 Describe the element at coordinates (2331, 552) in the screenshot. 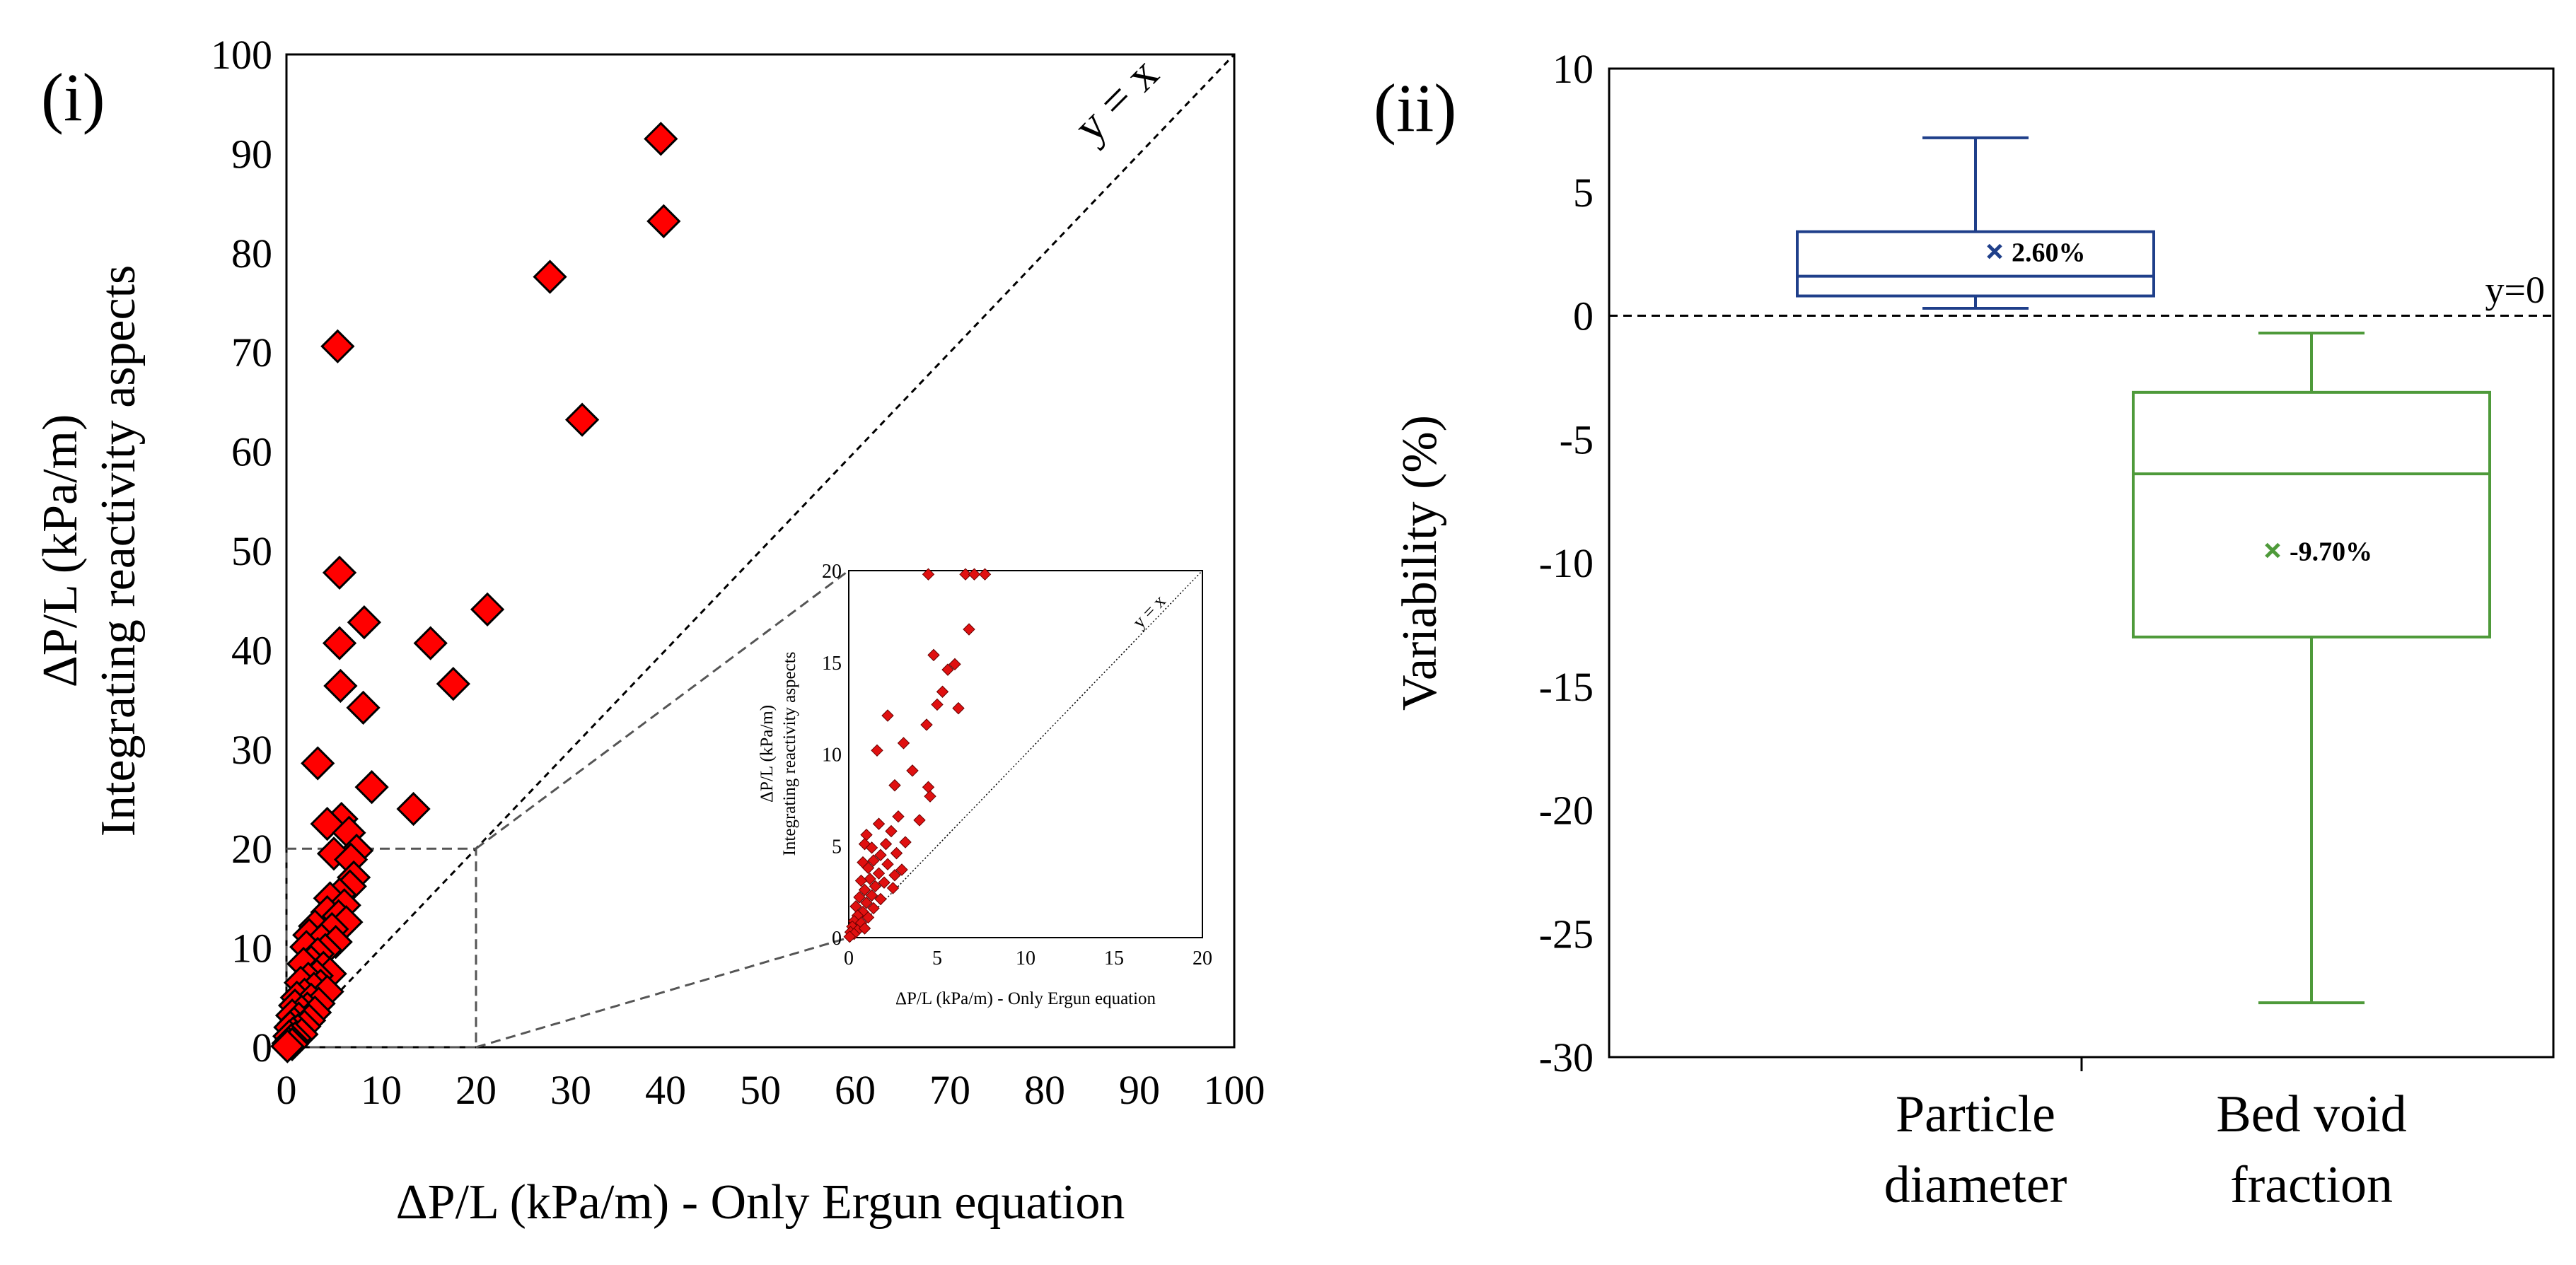

I see `mean-label: -9.70%` at that location.